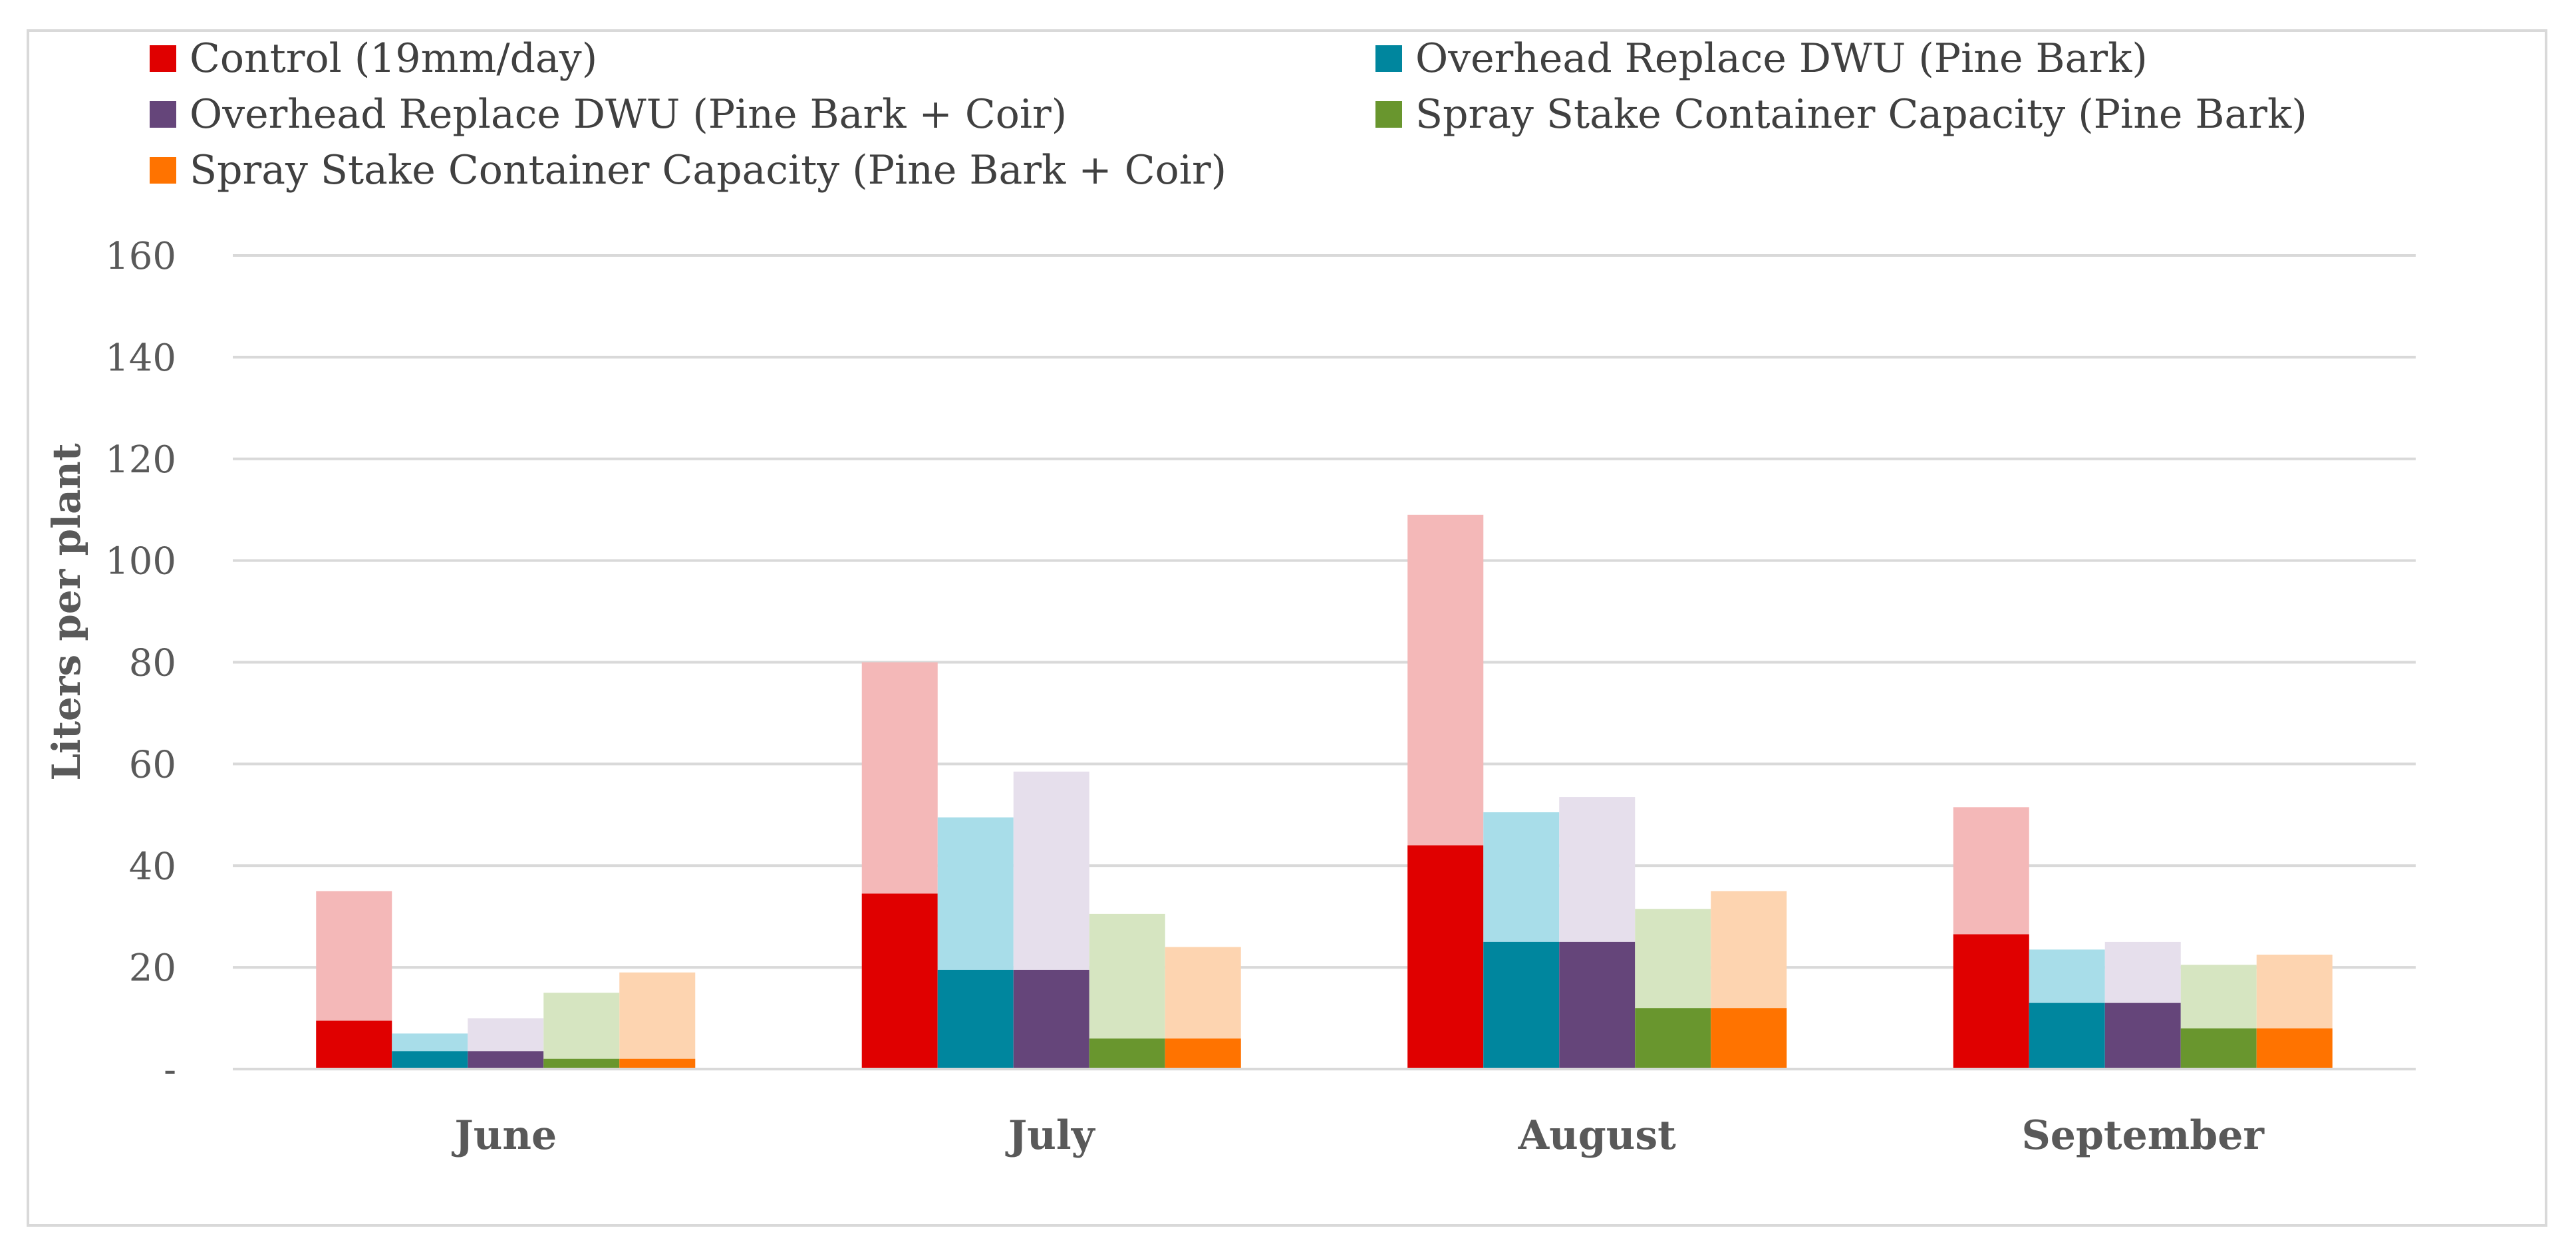  Describe the element at coordinates (1358, 1136) in the screenshot. I see `x-axis-category-labels: June July August September` at that location.